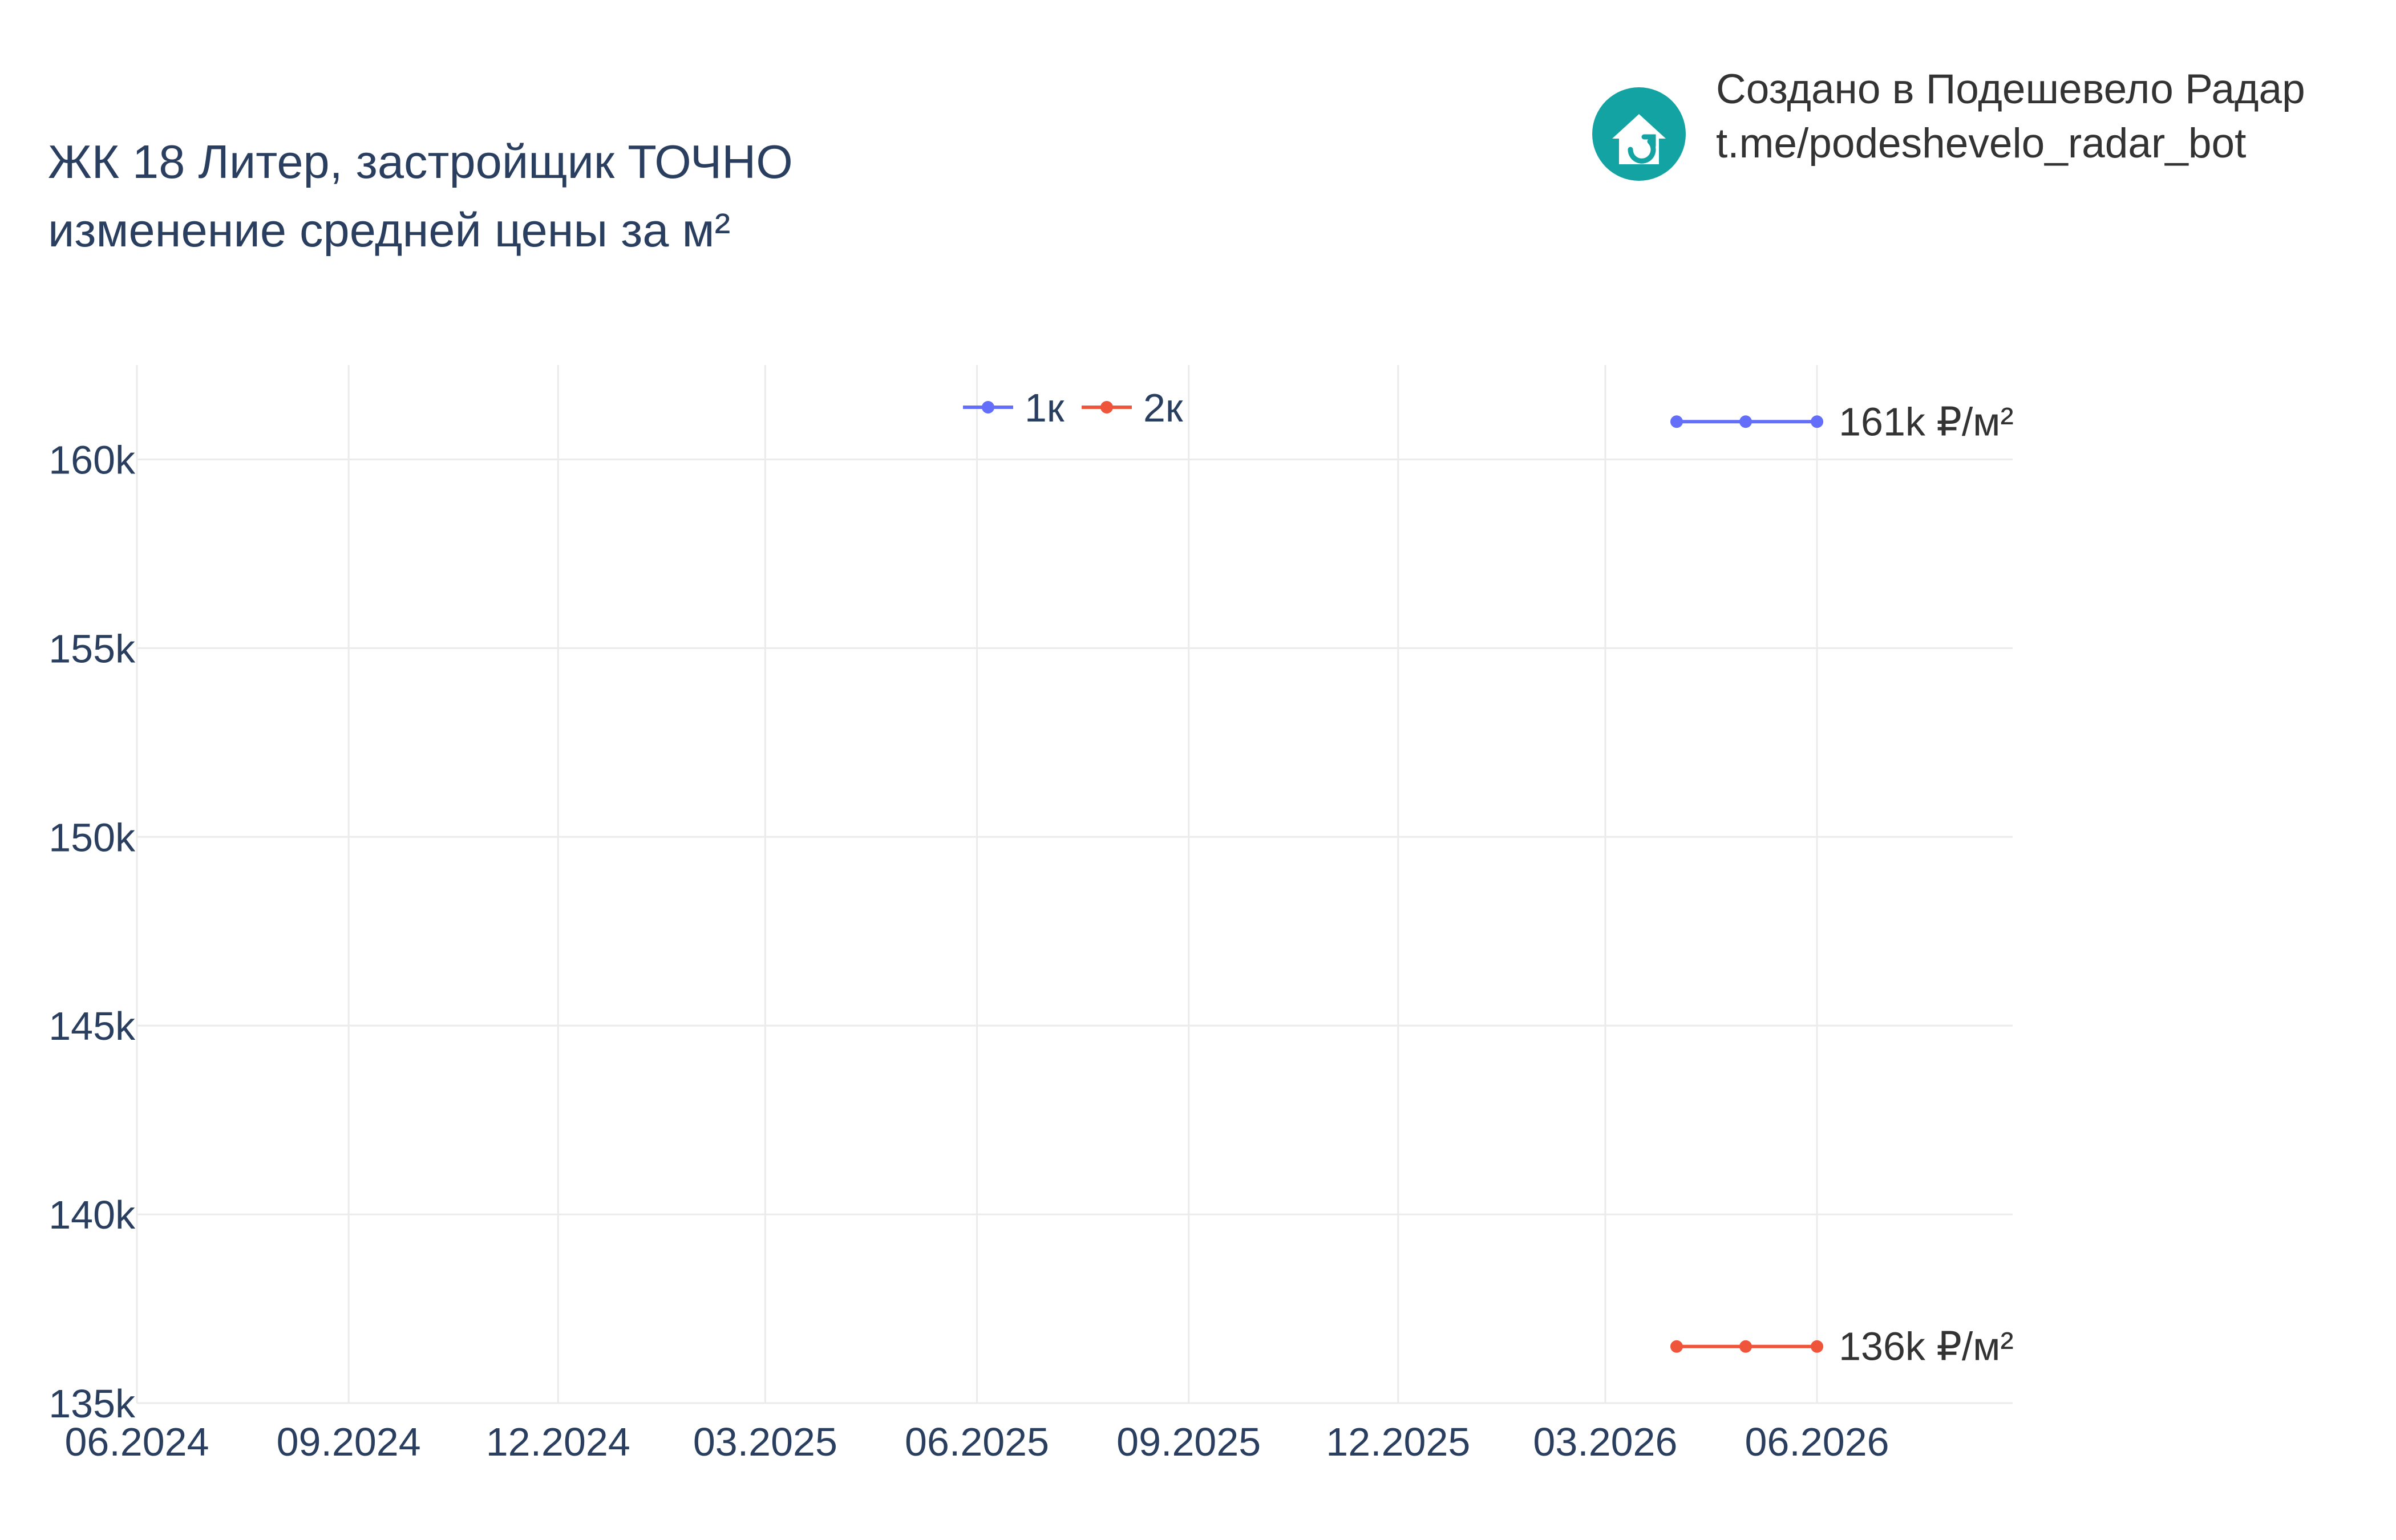 The height and width of the screenshot is (1540, 2396). Describe the element at coordinates (1014, 408) in the screenshot. I see `legend-item-1: 1к` at that location.